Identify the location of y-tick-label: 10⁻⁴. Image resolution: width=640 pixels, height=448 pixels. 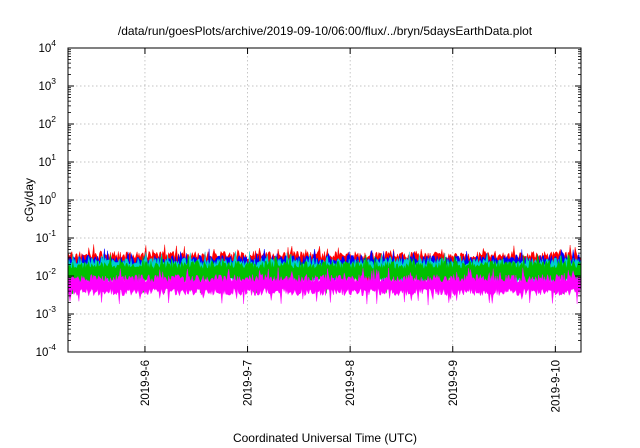
(46, 350).